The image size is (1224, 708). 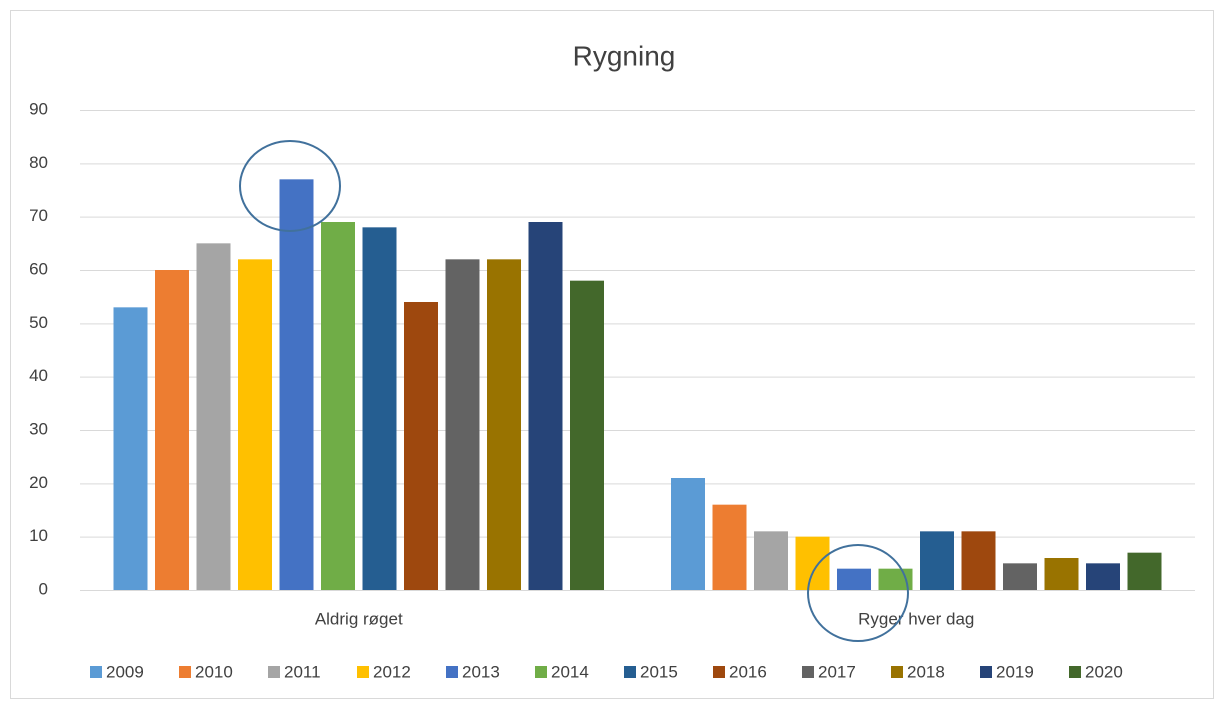 I want to click on legend-label: 2009, so click(x=125, y=671).